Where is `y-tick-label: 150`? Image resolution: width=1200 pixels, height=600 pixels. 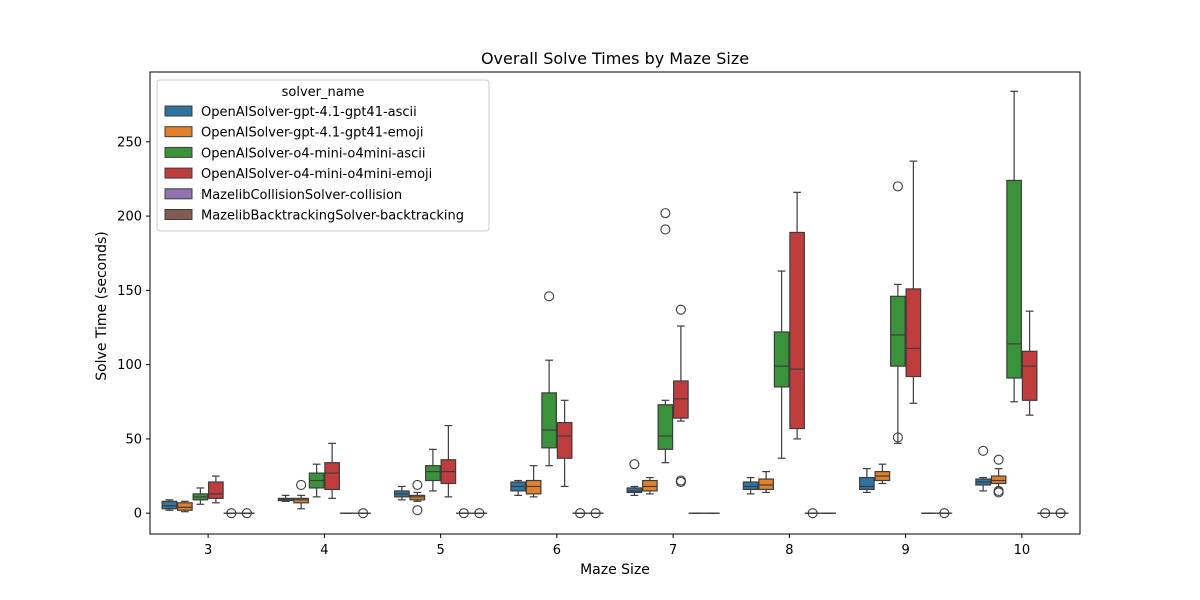 y-tick-label: 150 is located at coordinates (129, 291).